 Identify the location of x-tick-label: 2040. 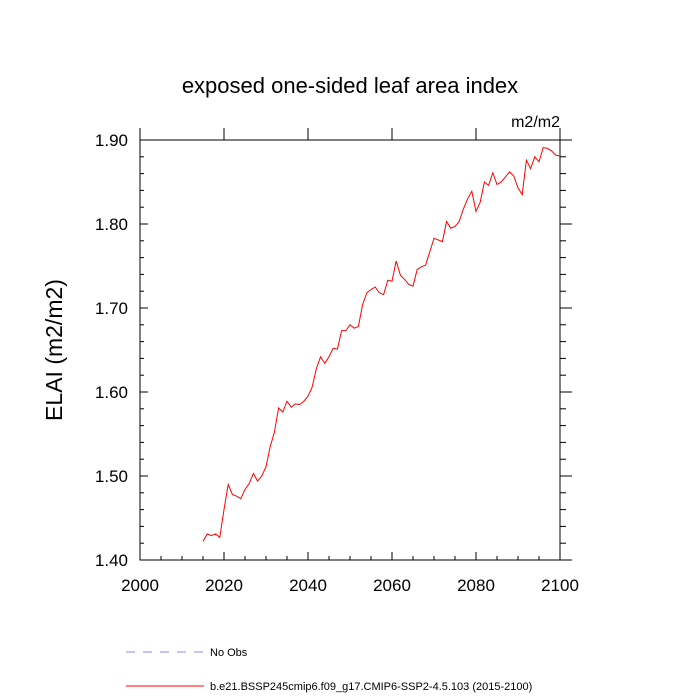
(308, 585).